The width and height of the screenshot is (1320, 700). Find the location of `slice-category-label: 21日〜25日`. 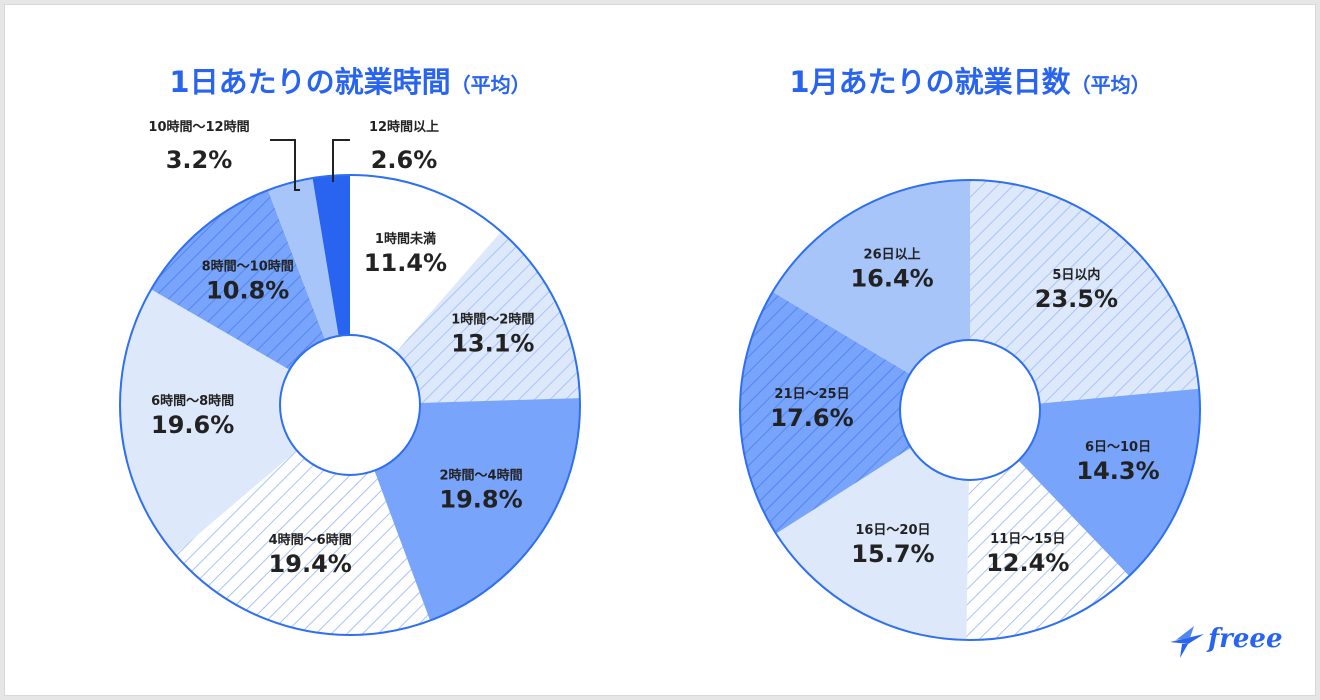

slice-category-label: 21日〜25日 is located at coordinates (811, 394).